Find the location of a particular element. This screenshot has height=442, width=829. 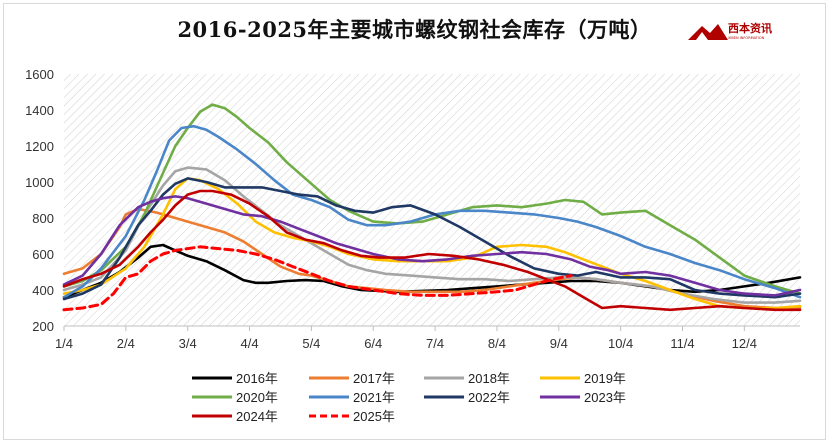

legend-label: 2025年 is located at coordinates (374, 416).